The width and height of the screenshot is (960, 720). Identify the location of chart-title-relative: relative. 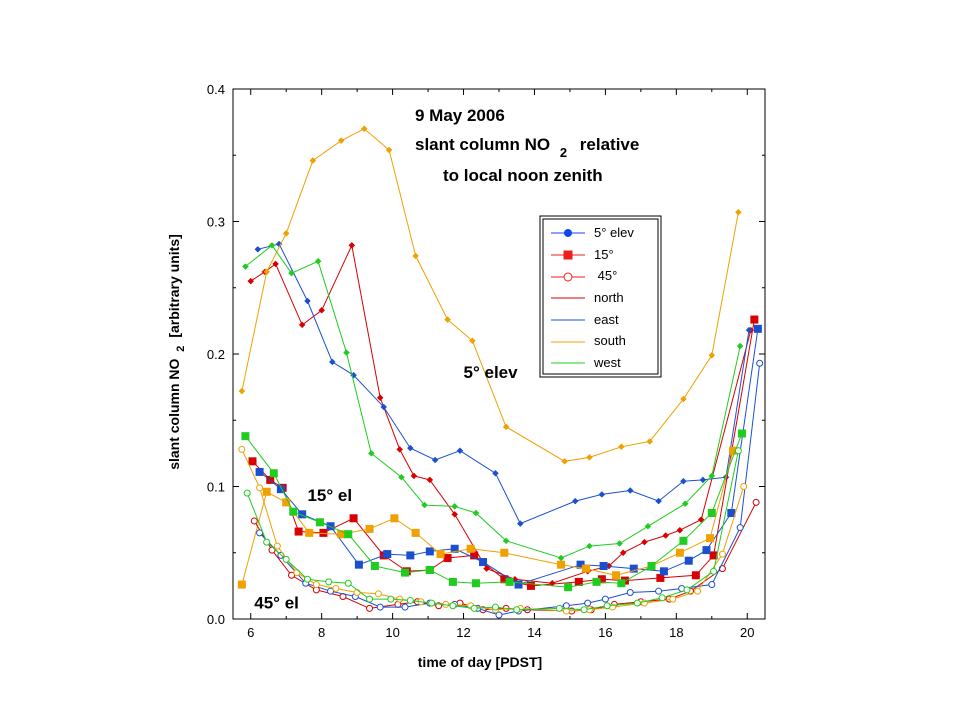
(610, 144).